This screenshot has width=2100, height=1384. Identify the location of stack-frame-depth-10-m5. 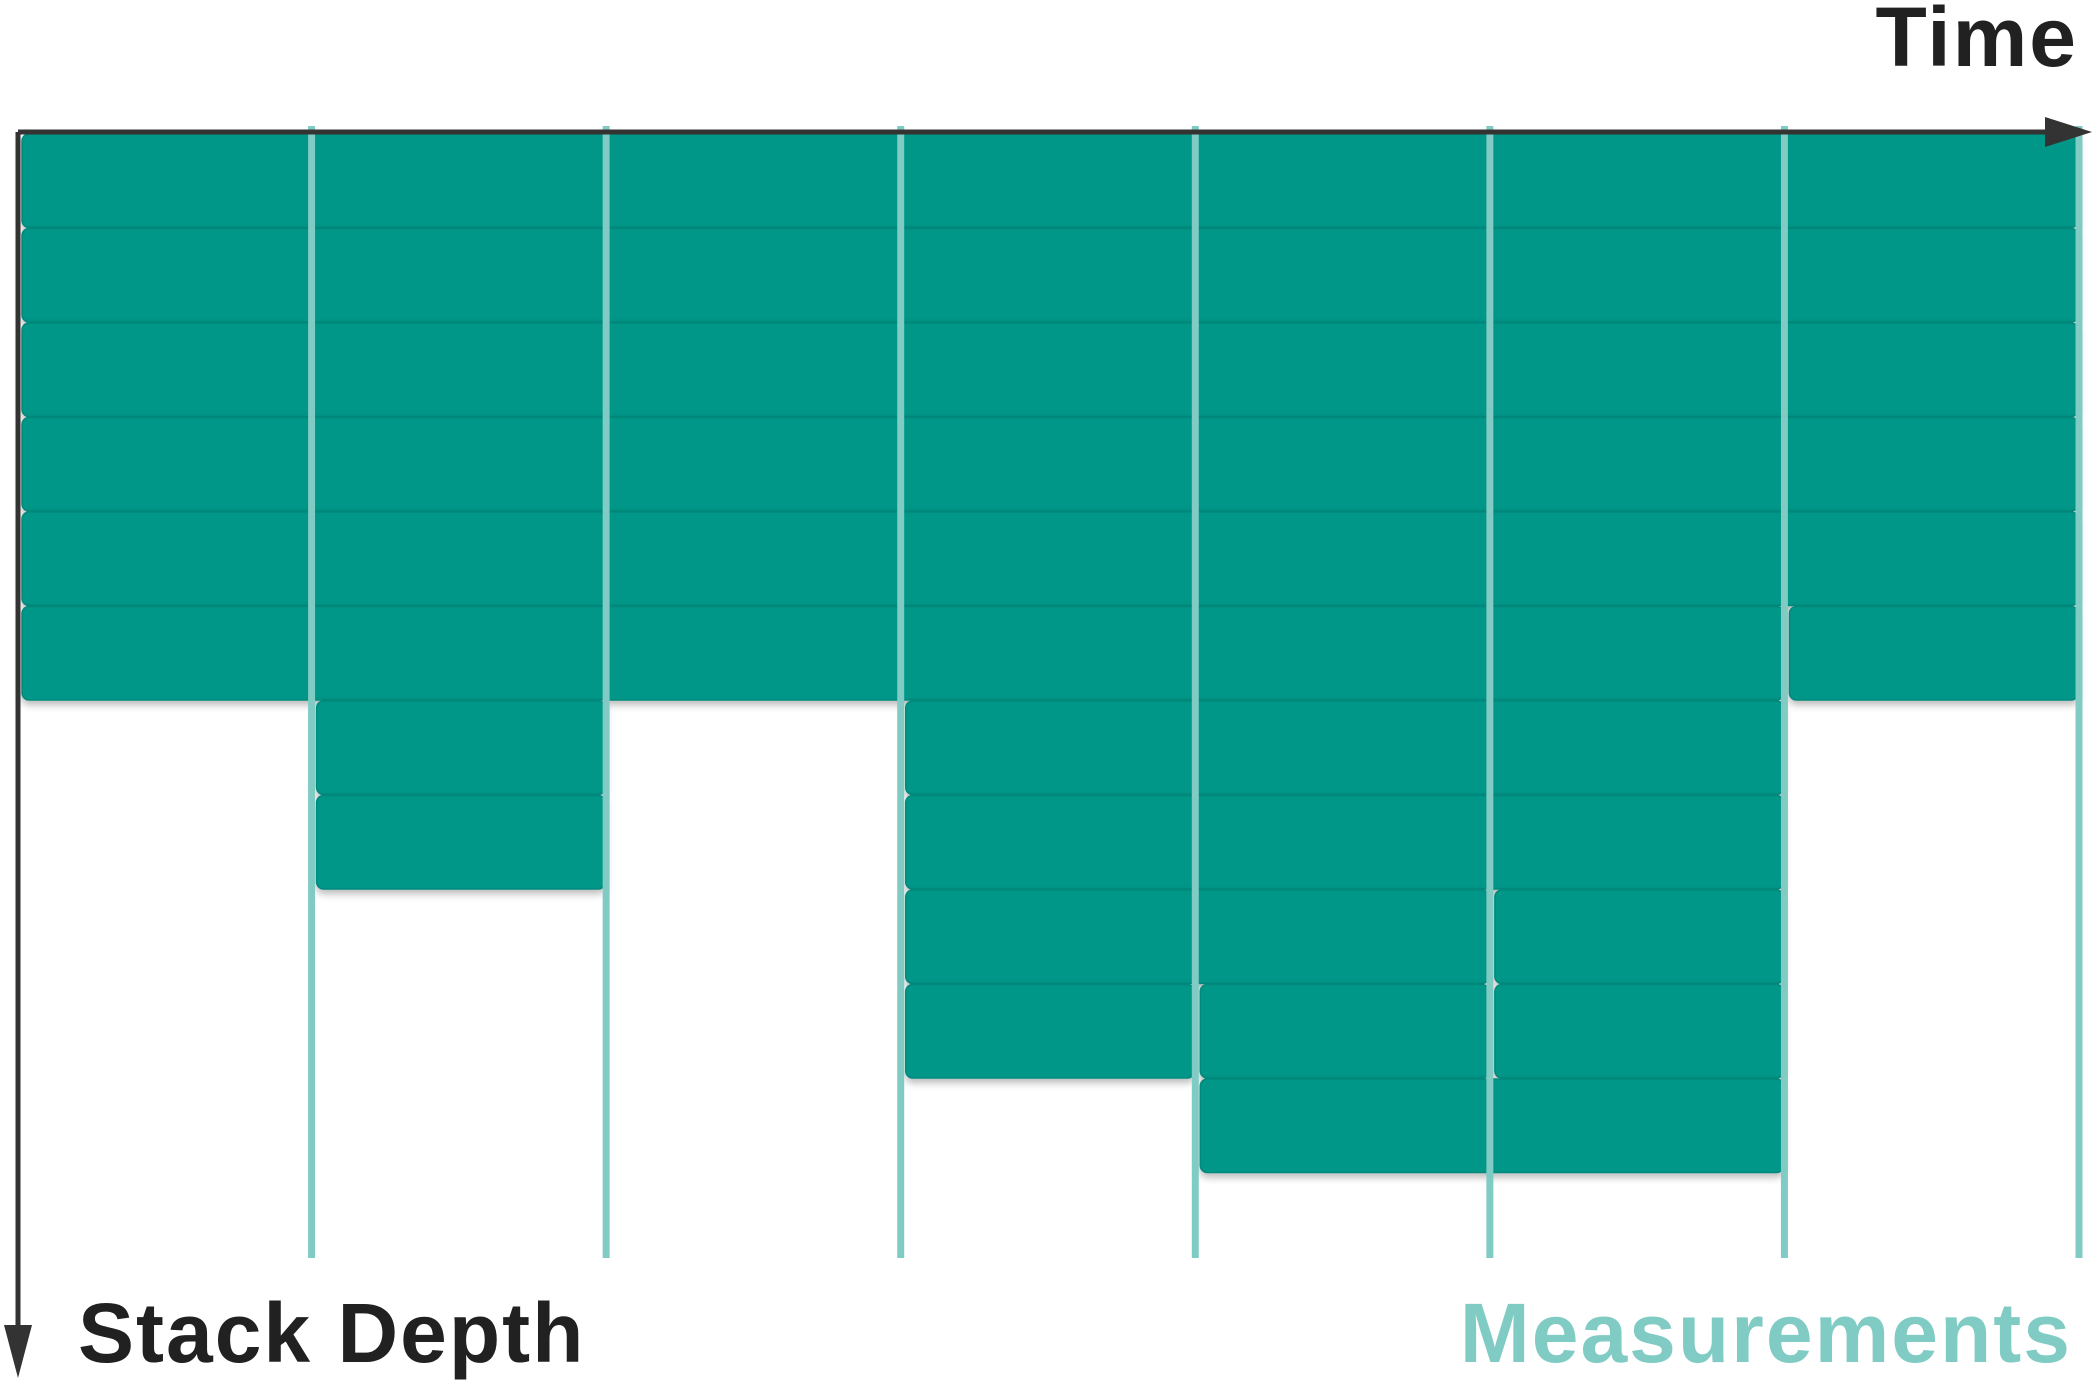
(1344, 1031).